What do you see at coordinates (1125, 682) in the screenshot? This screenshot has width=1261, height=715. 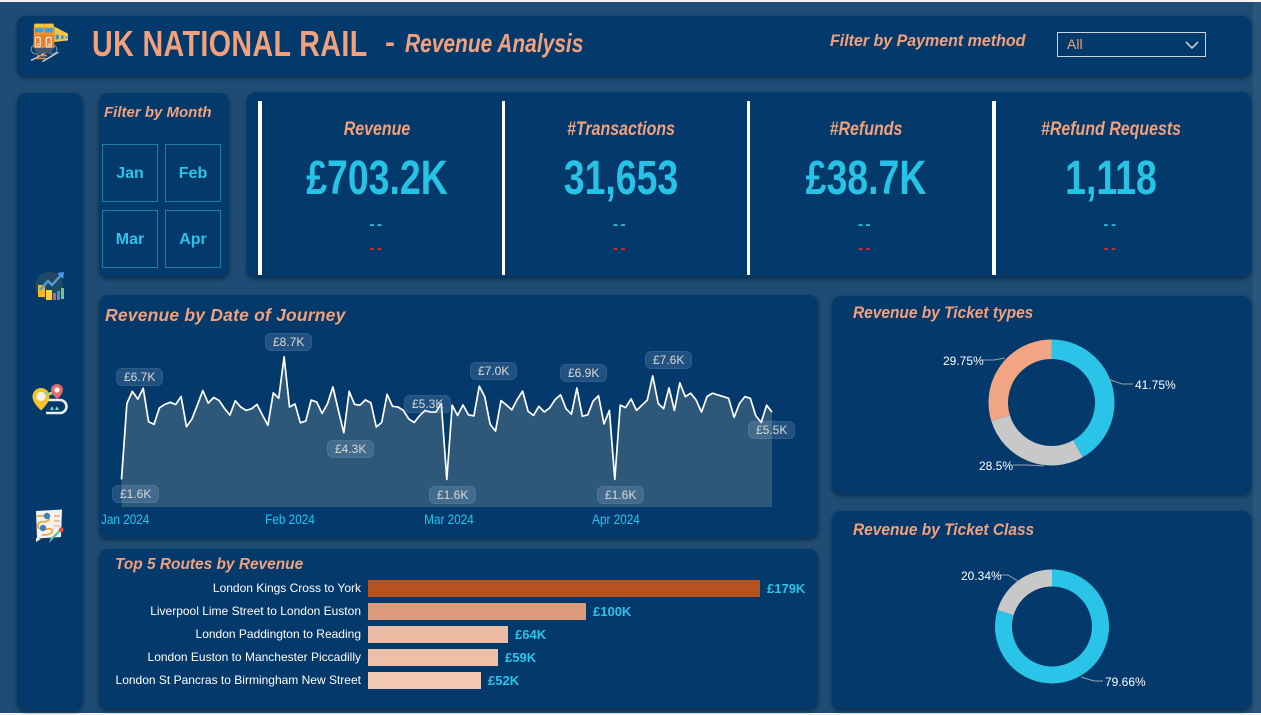 I see `svg-text: 79.66%` at bounding box center [1125, 682].